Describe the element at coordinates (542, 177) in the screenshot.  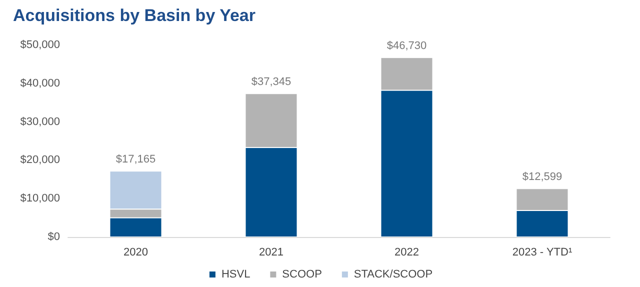
I see `total-label: $12,599` at that location.